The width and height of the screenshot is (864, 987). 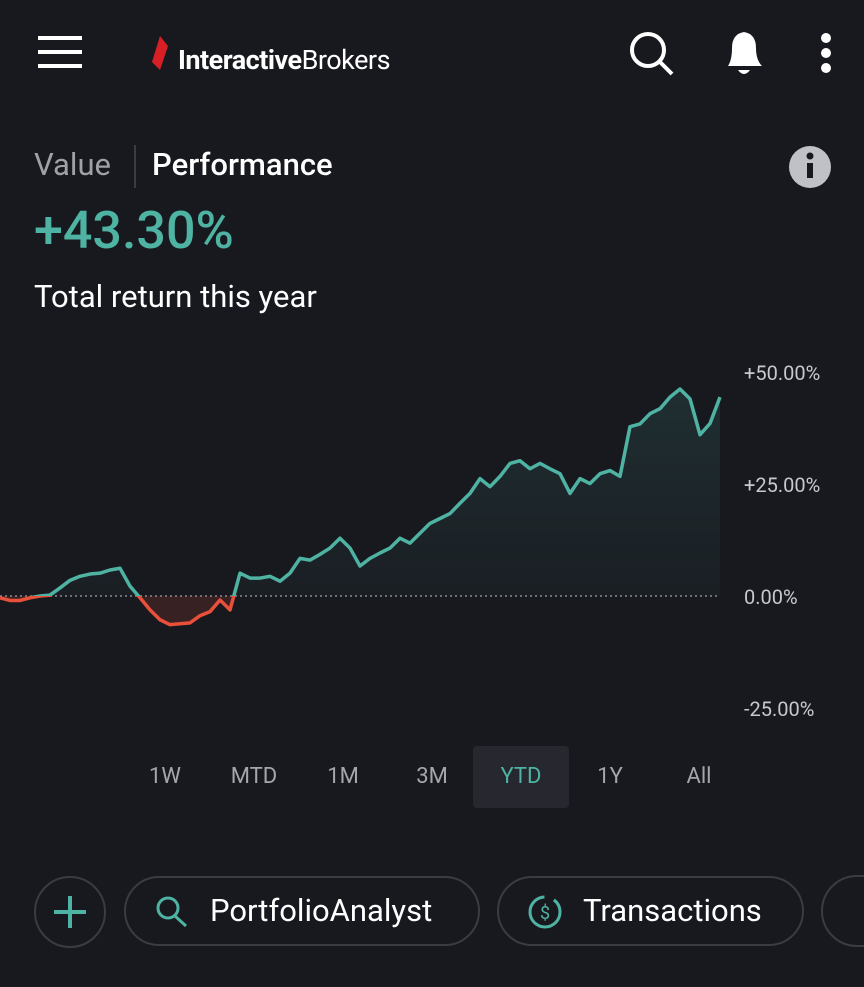 What do you see at coordinates (782, 485) in the screenshot?
I see `y-tick-label: +25.00%` at bounding box center [782, 485].